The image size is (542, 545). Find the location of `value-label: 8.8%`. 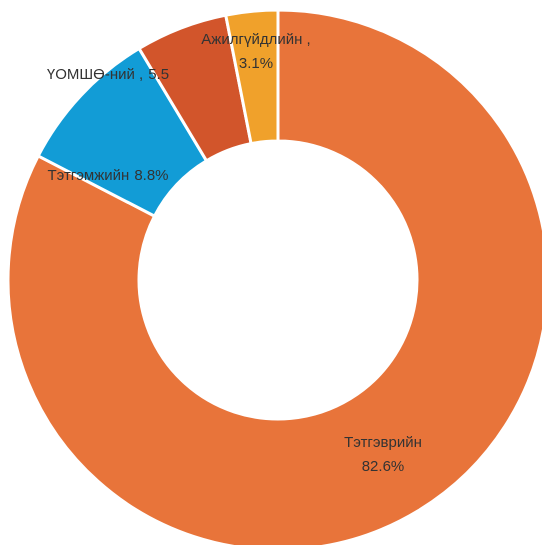

value-label: 8.8% is located at coordinates (151, 175).